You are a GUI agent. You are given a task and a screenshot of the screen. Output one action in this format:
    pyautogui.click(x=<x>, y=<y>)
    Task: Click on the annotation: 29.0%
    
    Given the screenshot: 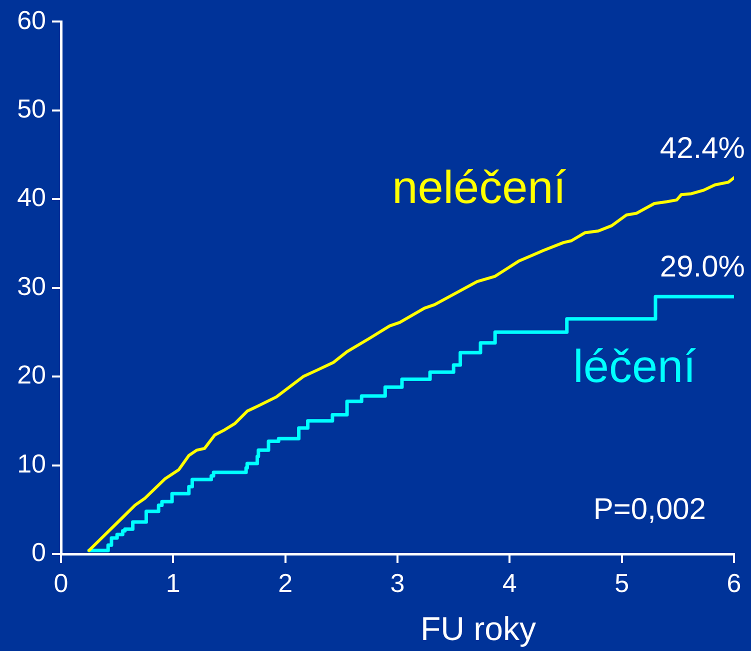 What is the action you would take?
    pyautogui.click(x=702, y=267)
    